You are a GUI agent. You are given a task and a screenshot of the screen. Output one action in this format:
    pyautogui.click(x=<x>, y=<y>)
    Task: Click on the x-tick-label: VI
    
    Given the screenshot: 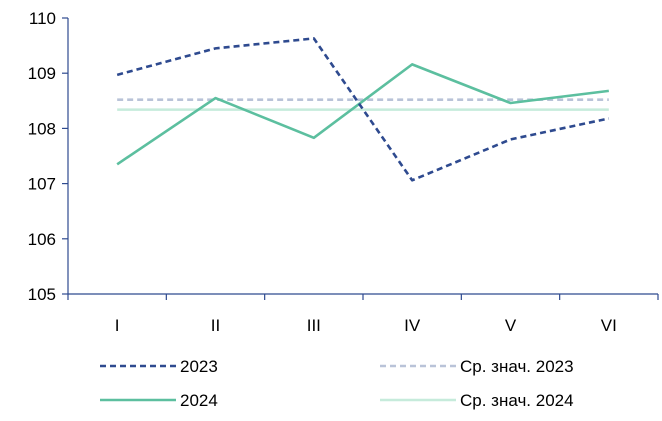 What is the action you would take?
    pyautogui.click(x=609, y=325)
    